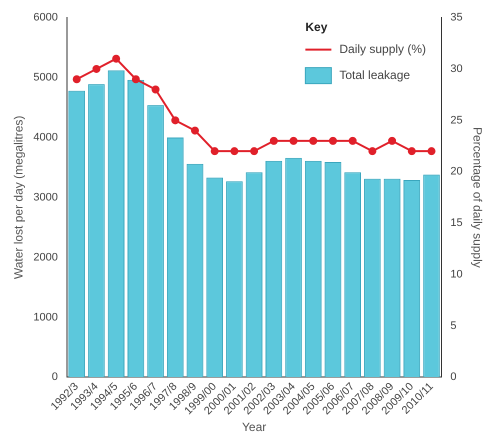  What do you see at coordinates (477, 197) in the screenshot?
I see `y2-axis-title: Percentage of daily supply` at bounding box center [477, 197].